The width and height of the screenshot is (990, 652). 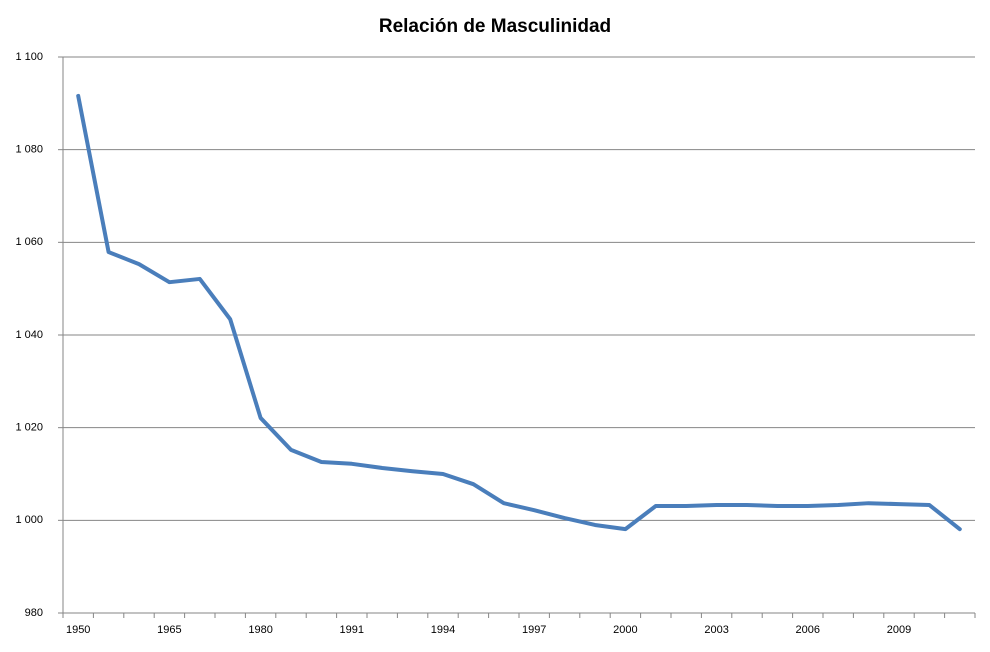 I want to click on x-tick-label: 2006, so click(x=808, y=630).